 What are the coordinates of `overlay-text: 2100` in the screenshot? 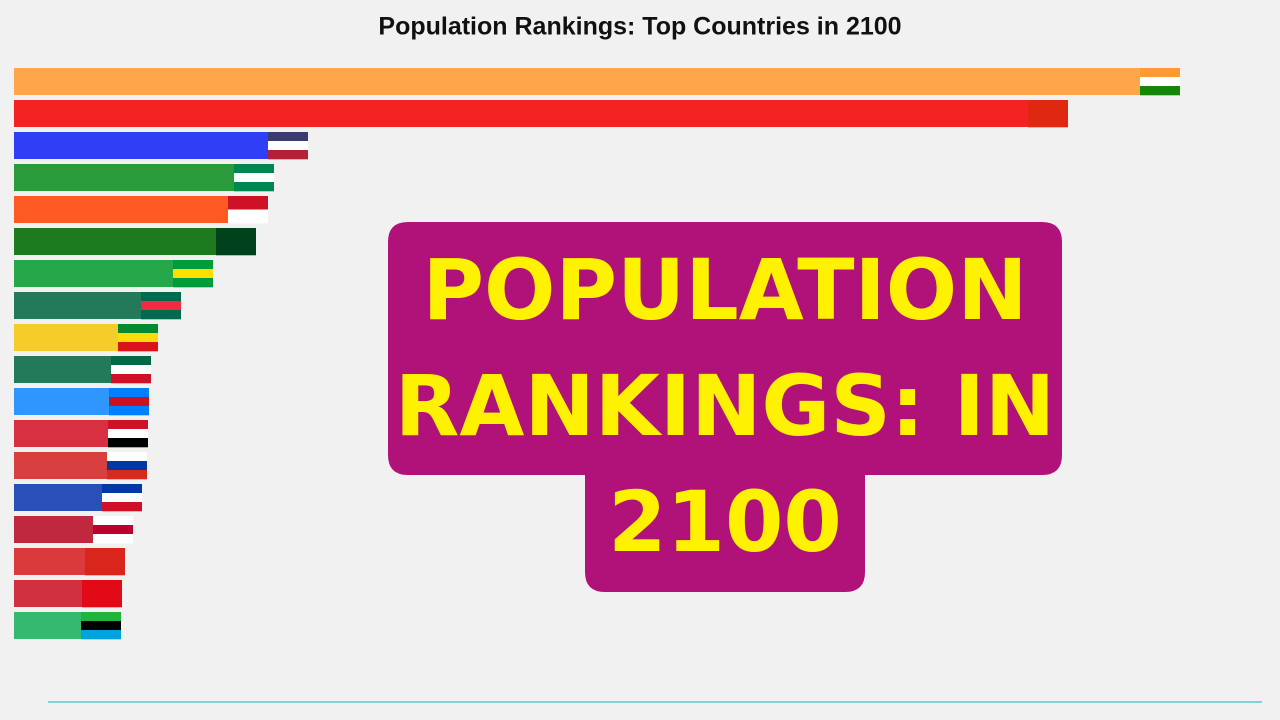 It's located at (725, 522).